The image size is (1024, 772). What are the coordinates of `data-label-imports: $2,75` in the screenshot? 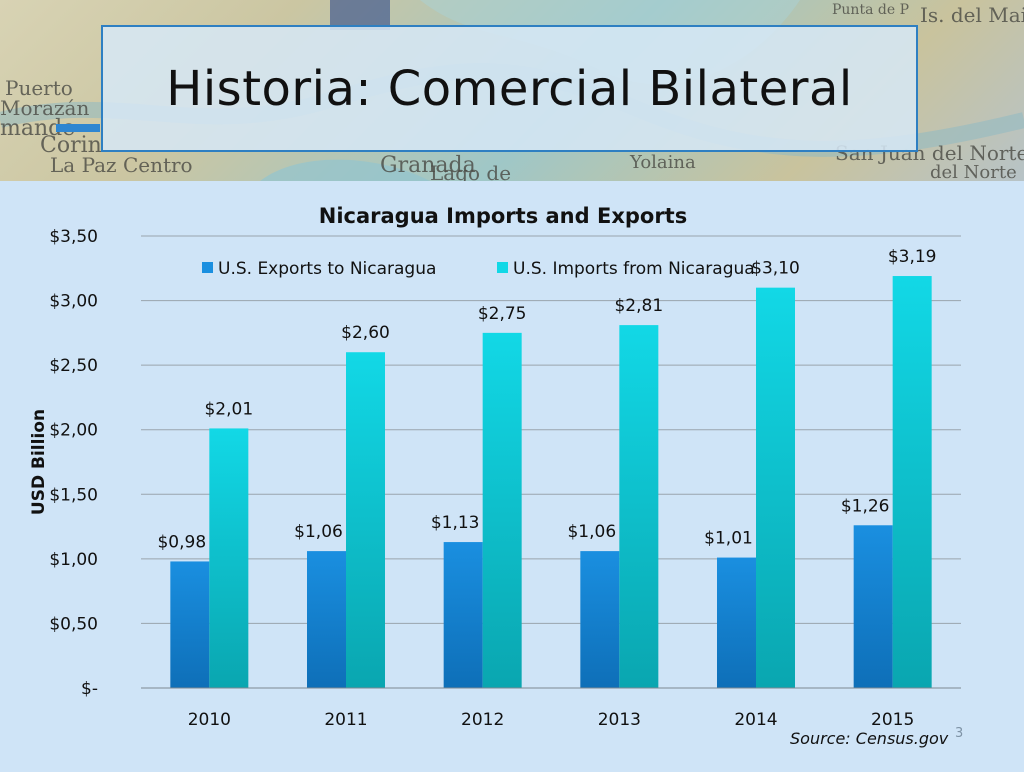 It's located at (502, 314).